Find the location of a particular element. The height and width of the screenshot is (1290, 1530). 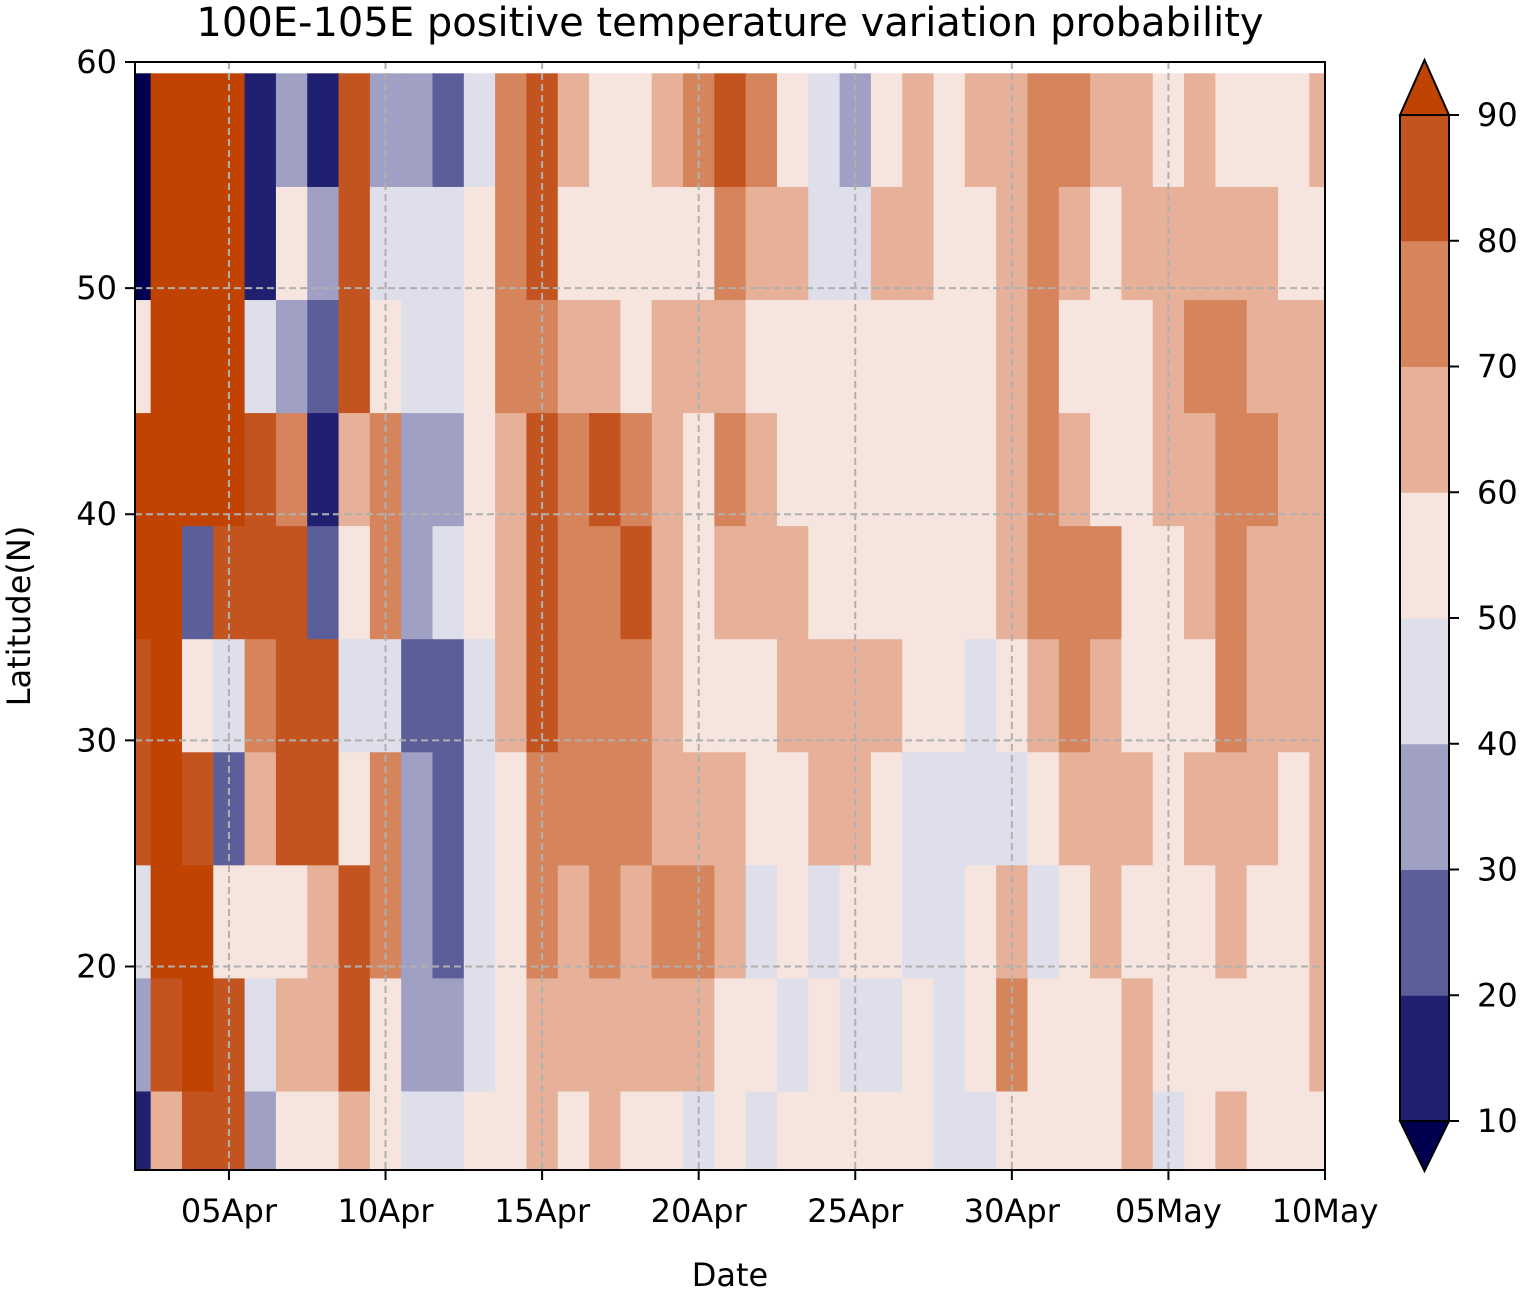

x-tick-label: 10May is located at coordinates (1325, 1211).